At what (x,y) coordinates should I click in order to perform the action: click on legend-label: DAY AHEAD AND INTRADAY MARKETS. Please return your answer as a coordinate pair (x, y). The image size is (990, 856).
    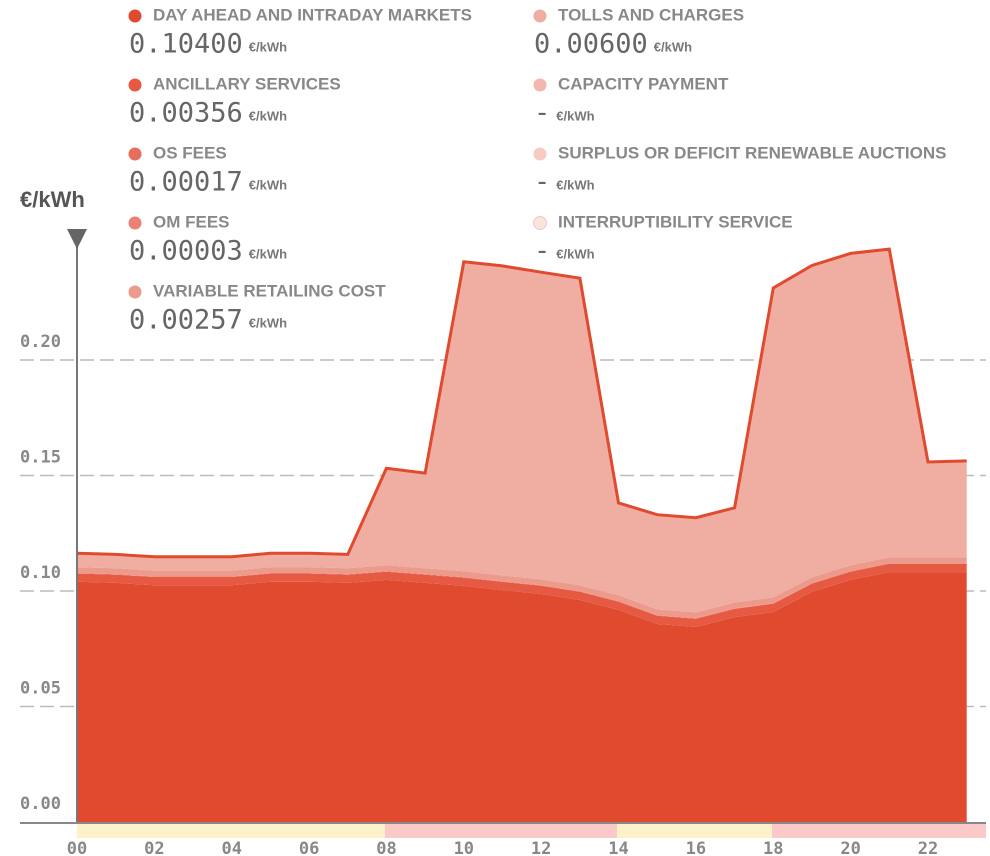
    Looking at the image, I should click on (312, 14).